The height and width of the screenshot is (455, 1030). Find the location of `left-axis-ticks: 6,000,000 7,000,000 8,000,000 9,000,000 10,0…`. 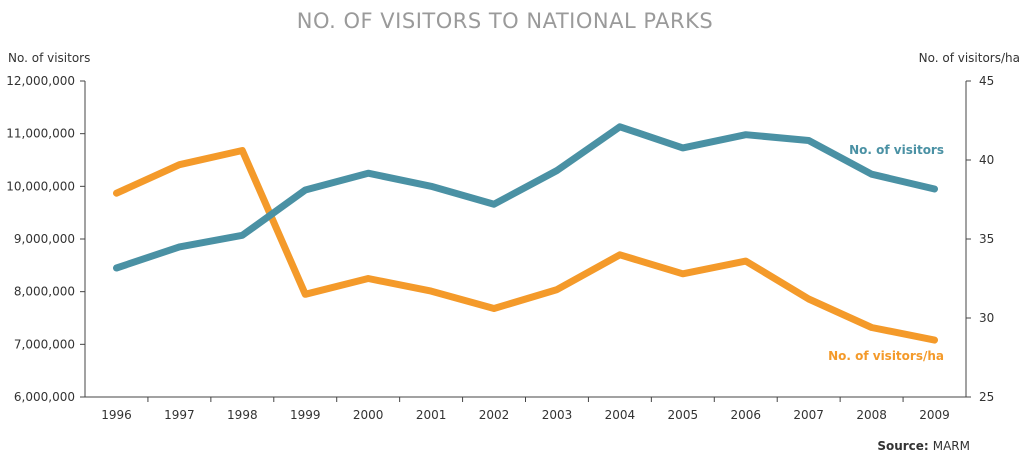

left-axis-ticks: 6,000,000 7,000,000 8,000,000 9,000,000 10,0… is located at coordinates (45, 239).